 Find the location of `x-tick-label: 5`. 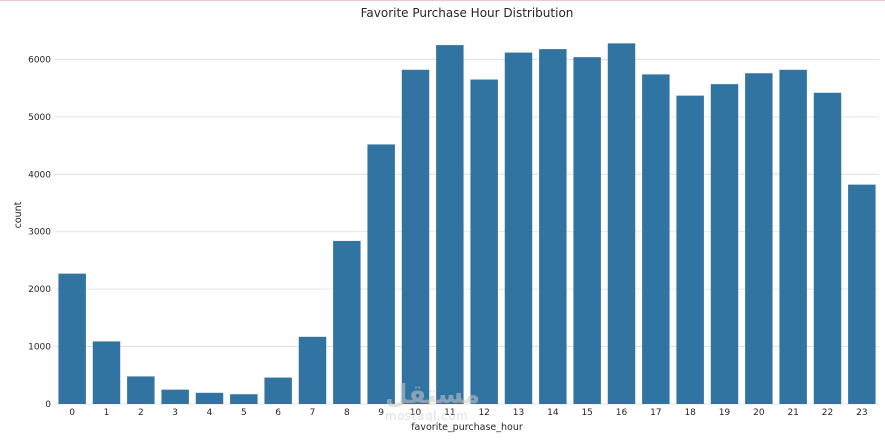

x-tick-label: 5 is located at coordinates (244, 413).